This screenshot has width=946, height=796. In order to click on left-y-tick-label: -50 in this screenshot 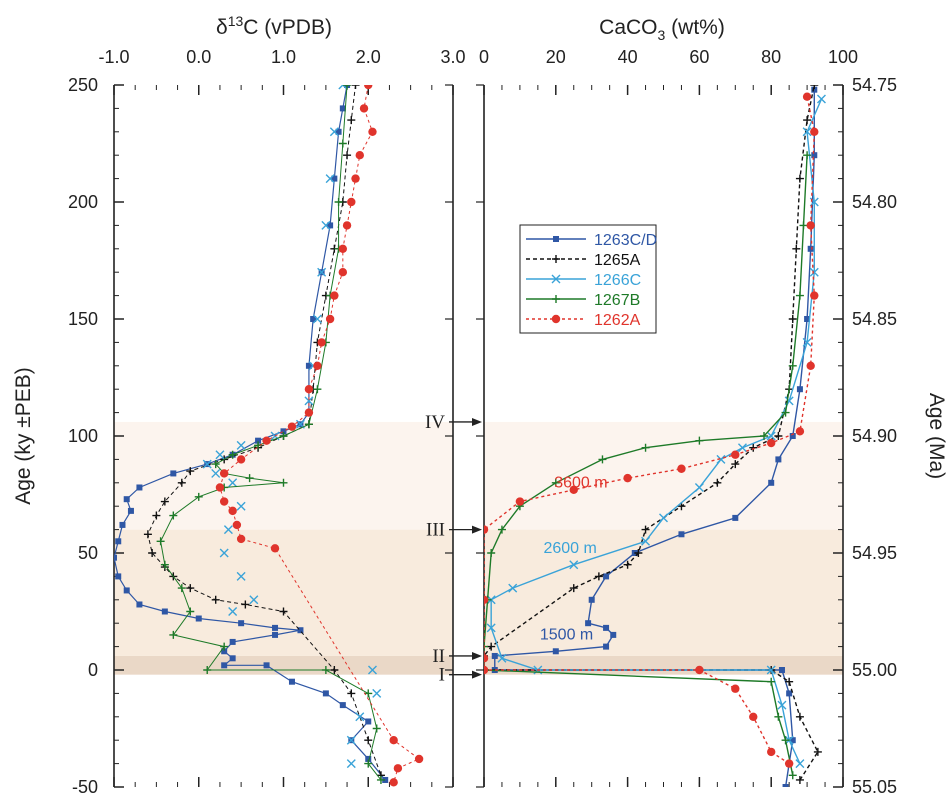, I will do `click(85, 786)`.